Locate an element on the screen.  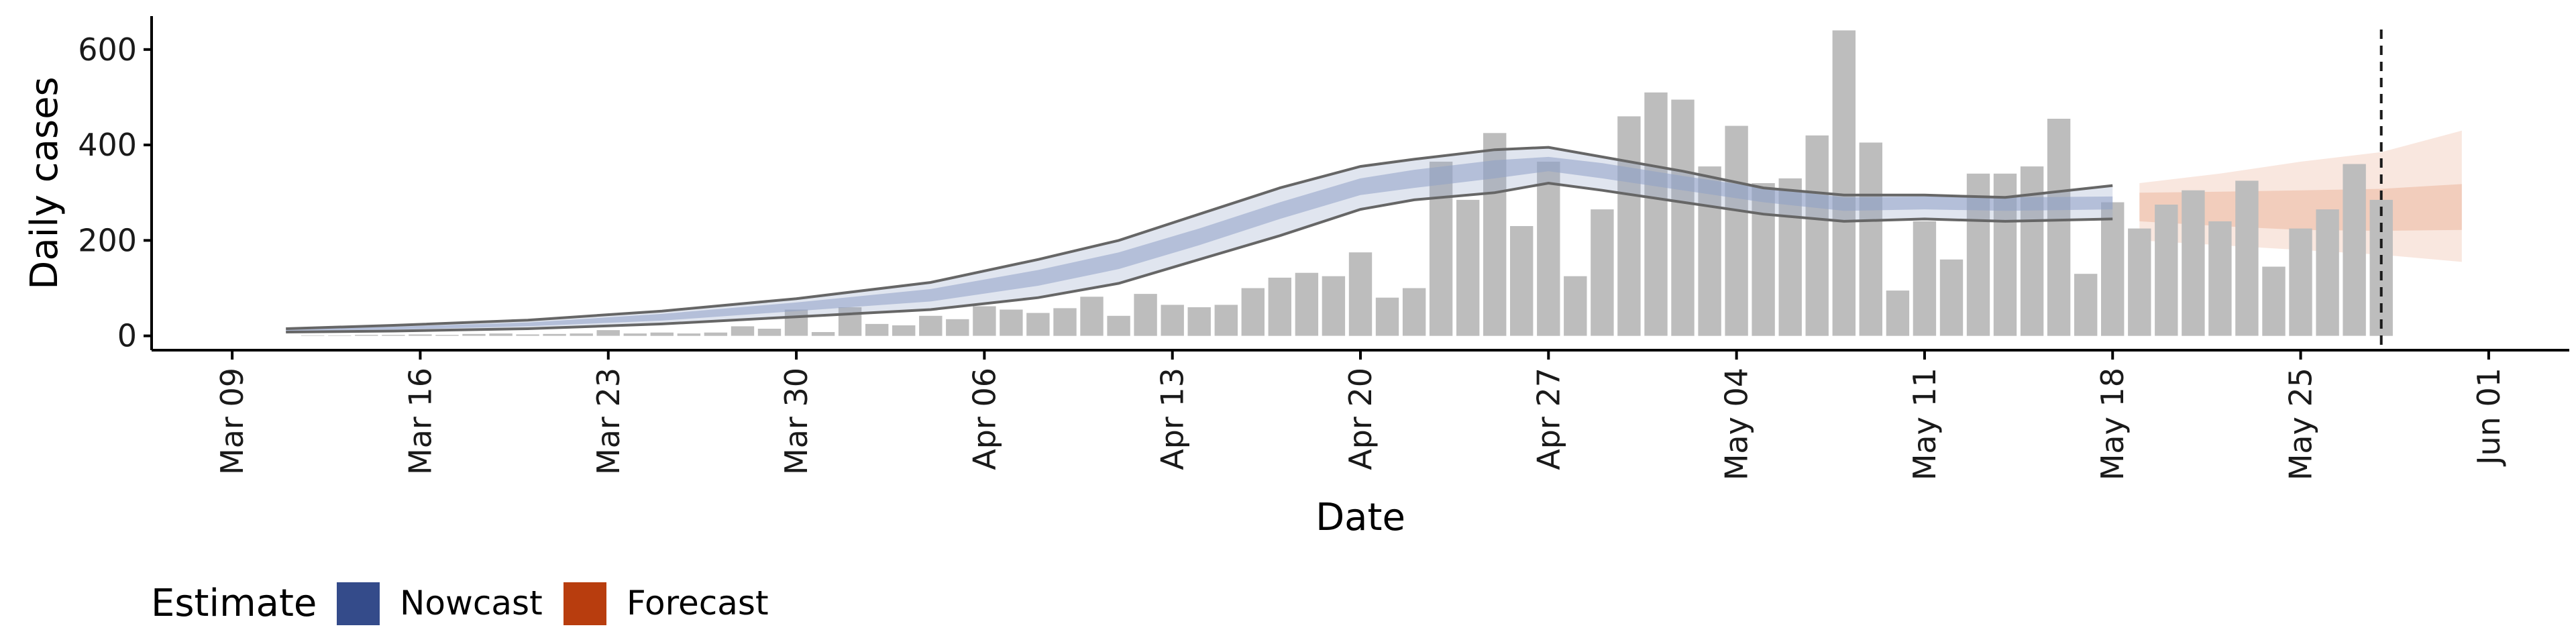
x-tick-label: Mar 09 is located at coordinates (232, 421).